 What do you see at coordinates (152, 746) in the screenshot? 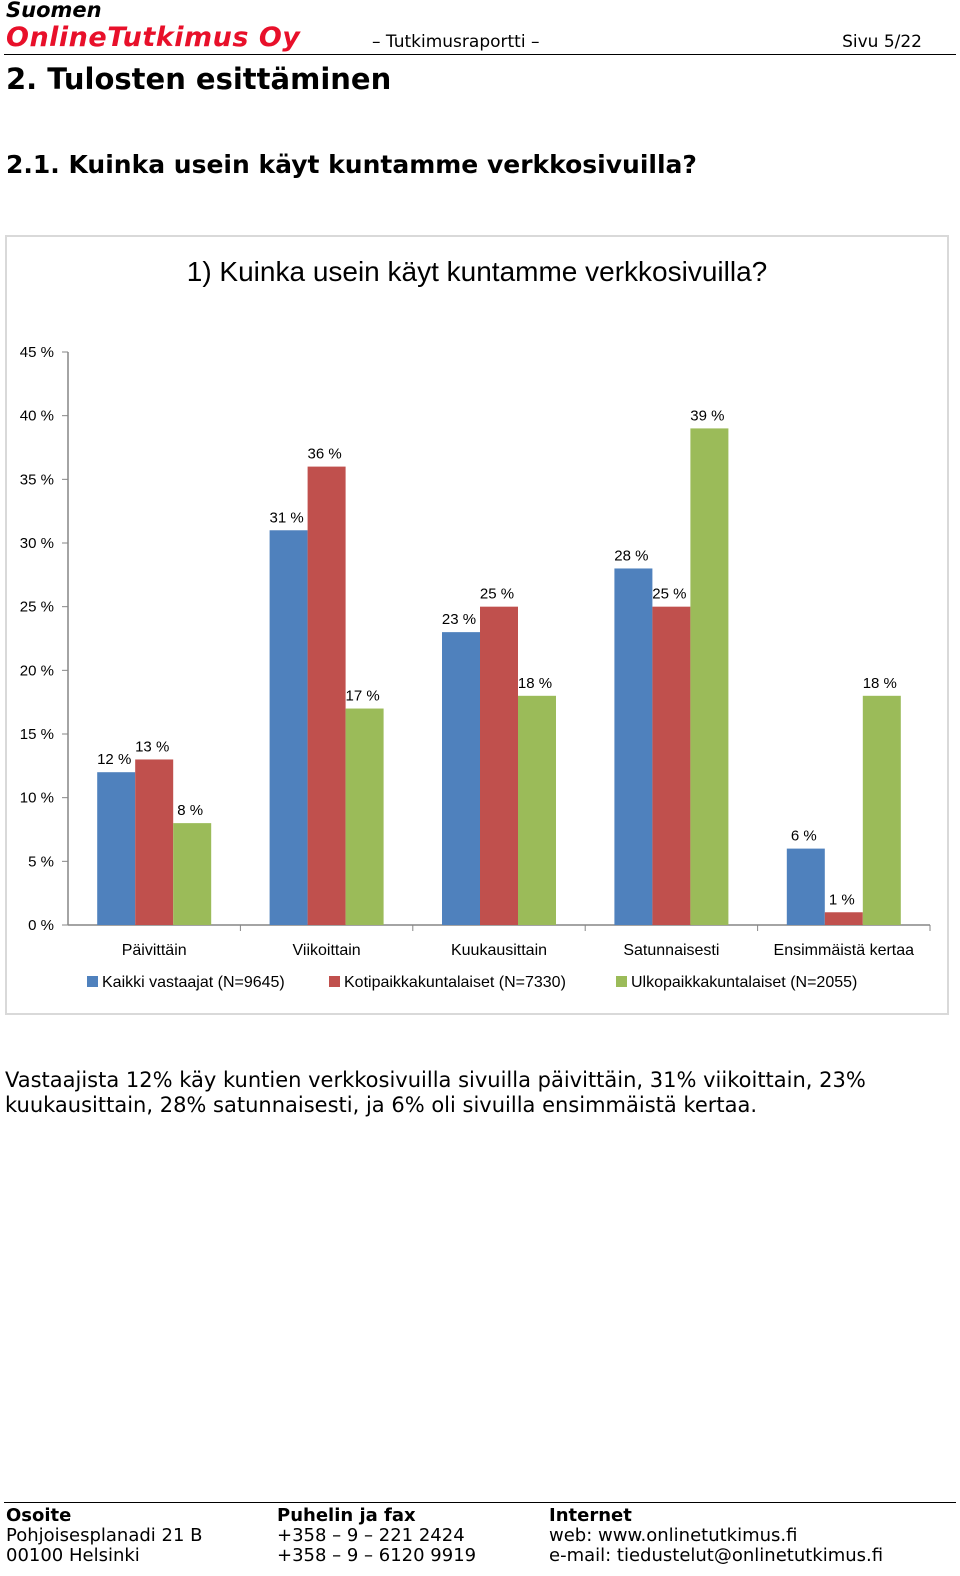
I see `data-label: 13 %` at bounding box center [152, 746].